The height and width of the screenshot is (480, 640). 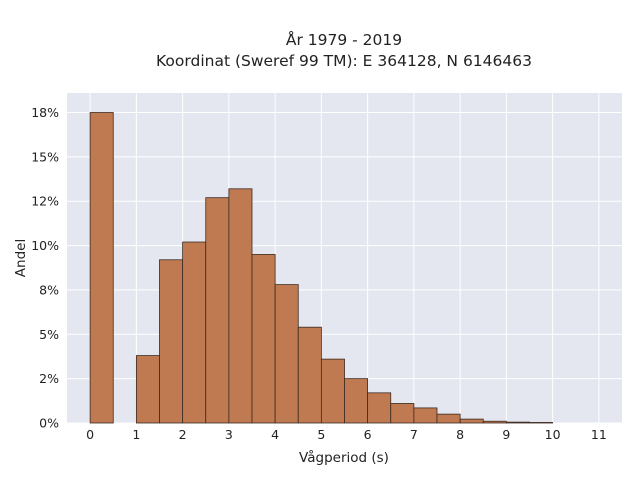 I want to click on x-axis-ticks: 0 1 2 3 4 5 6 7 8 9 10 11, so click(x=346, y=434).